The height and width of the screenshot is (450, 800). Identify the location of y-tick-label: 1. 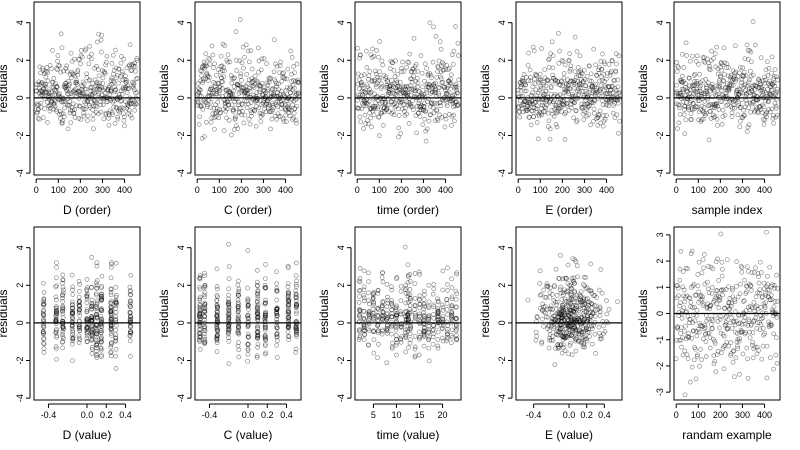
(660, 287).